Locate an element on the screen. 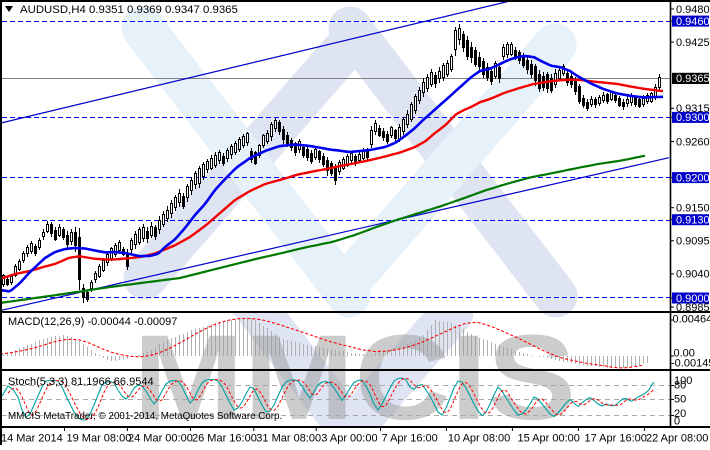 Image resolution: width=710 pixels, height=450 pixels. svg-text:MACD(12,26,9) -0.00044 -0.0009: MACD(12,26,9) -0.00044 -0.00097 is located at coordinates (92, 322).